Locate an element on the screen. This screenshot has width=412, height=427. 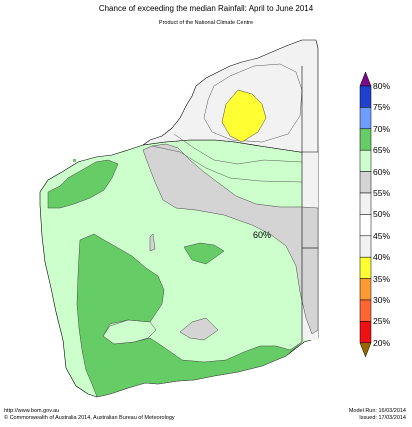
footer-url: http://www.bom.gov.au is located at coordinates (32, 411).